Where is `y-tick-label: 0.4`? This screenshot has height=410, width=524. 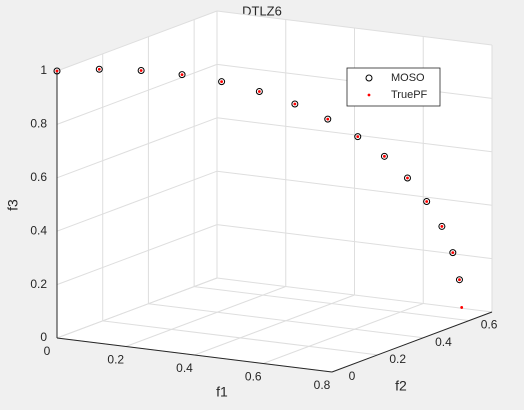
y-tick-label: 0.4 is located at coordinates (443, 342).